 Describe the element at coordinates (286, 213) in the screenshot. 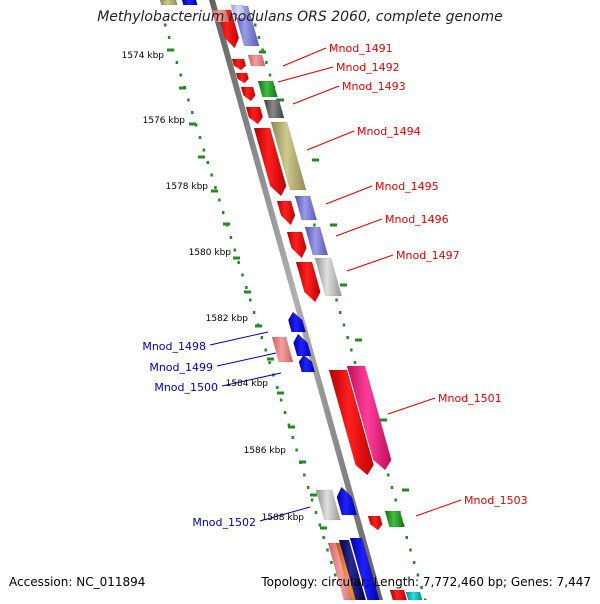

I see `gene-1495-red` at that location.